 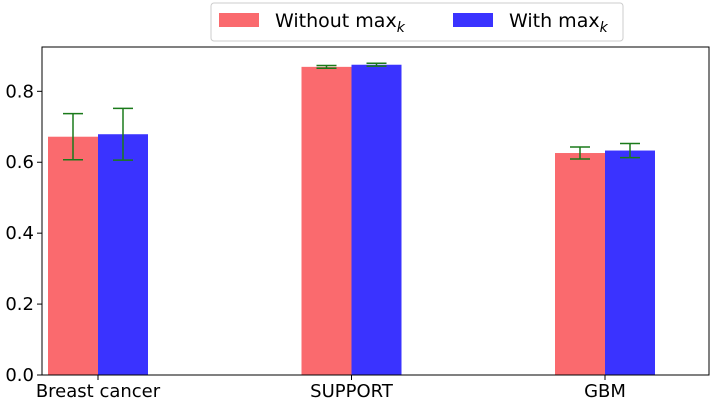 What do you see at coordinates (19, 162) in the screenshot?
I see `y-tick-label: 0.6` at bounding box center [19, 162].